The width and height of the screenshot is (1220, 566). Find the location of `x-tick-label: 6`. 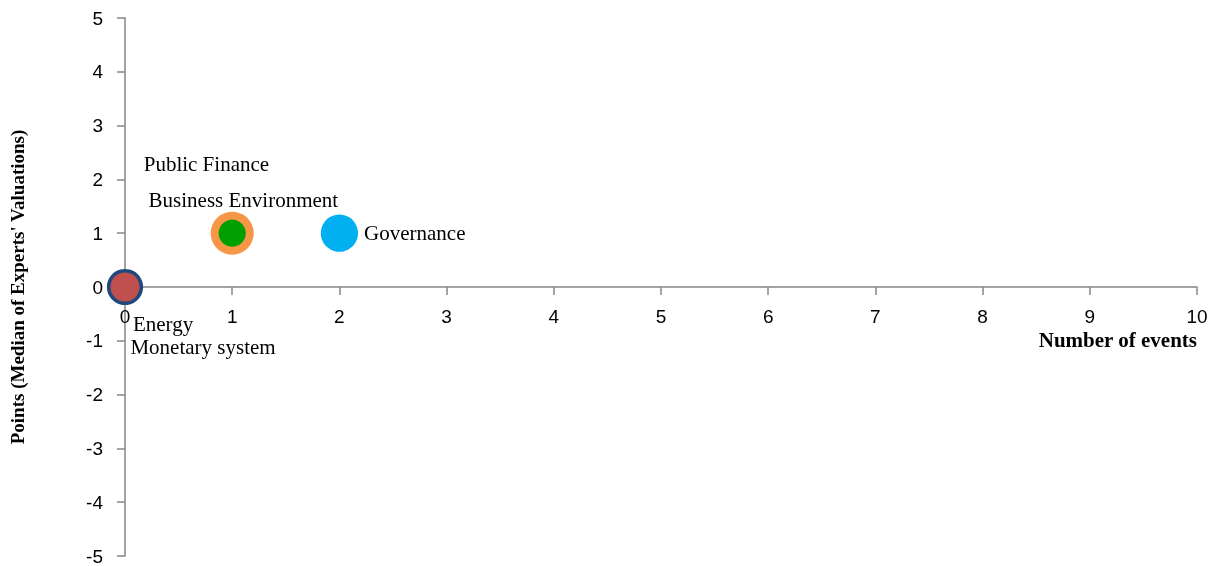

x-tick-label: 6 is located at coordinates (768, 316).